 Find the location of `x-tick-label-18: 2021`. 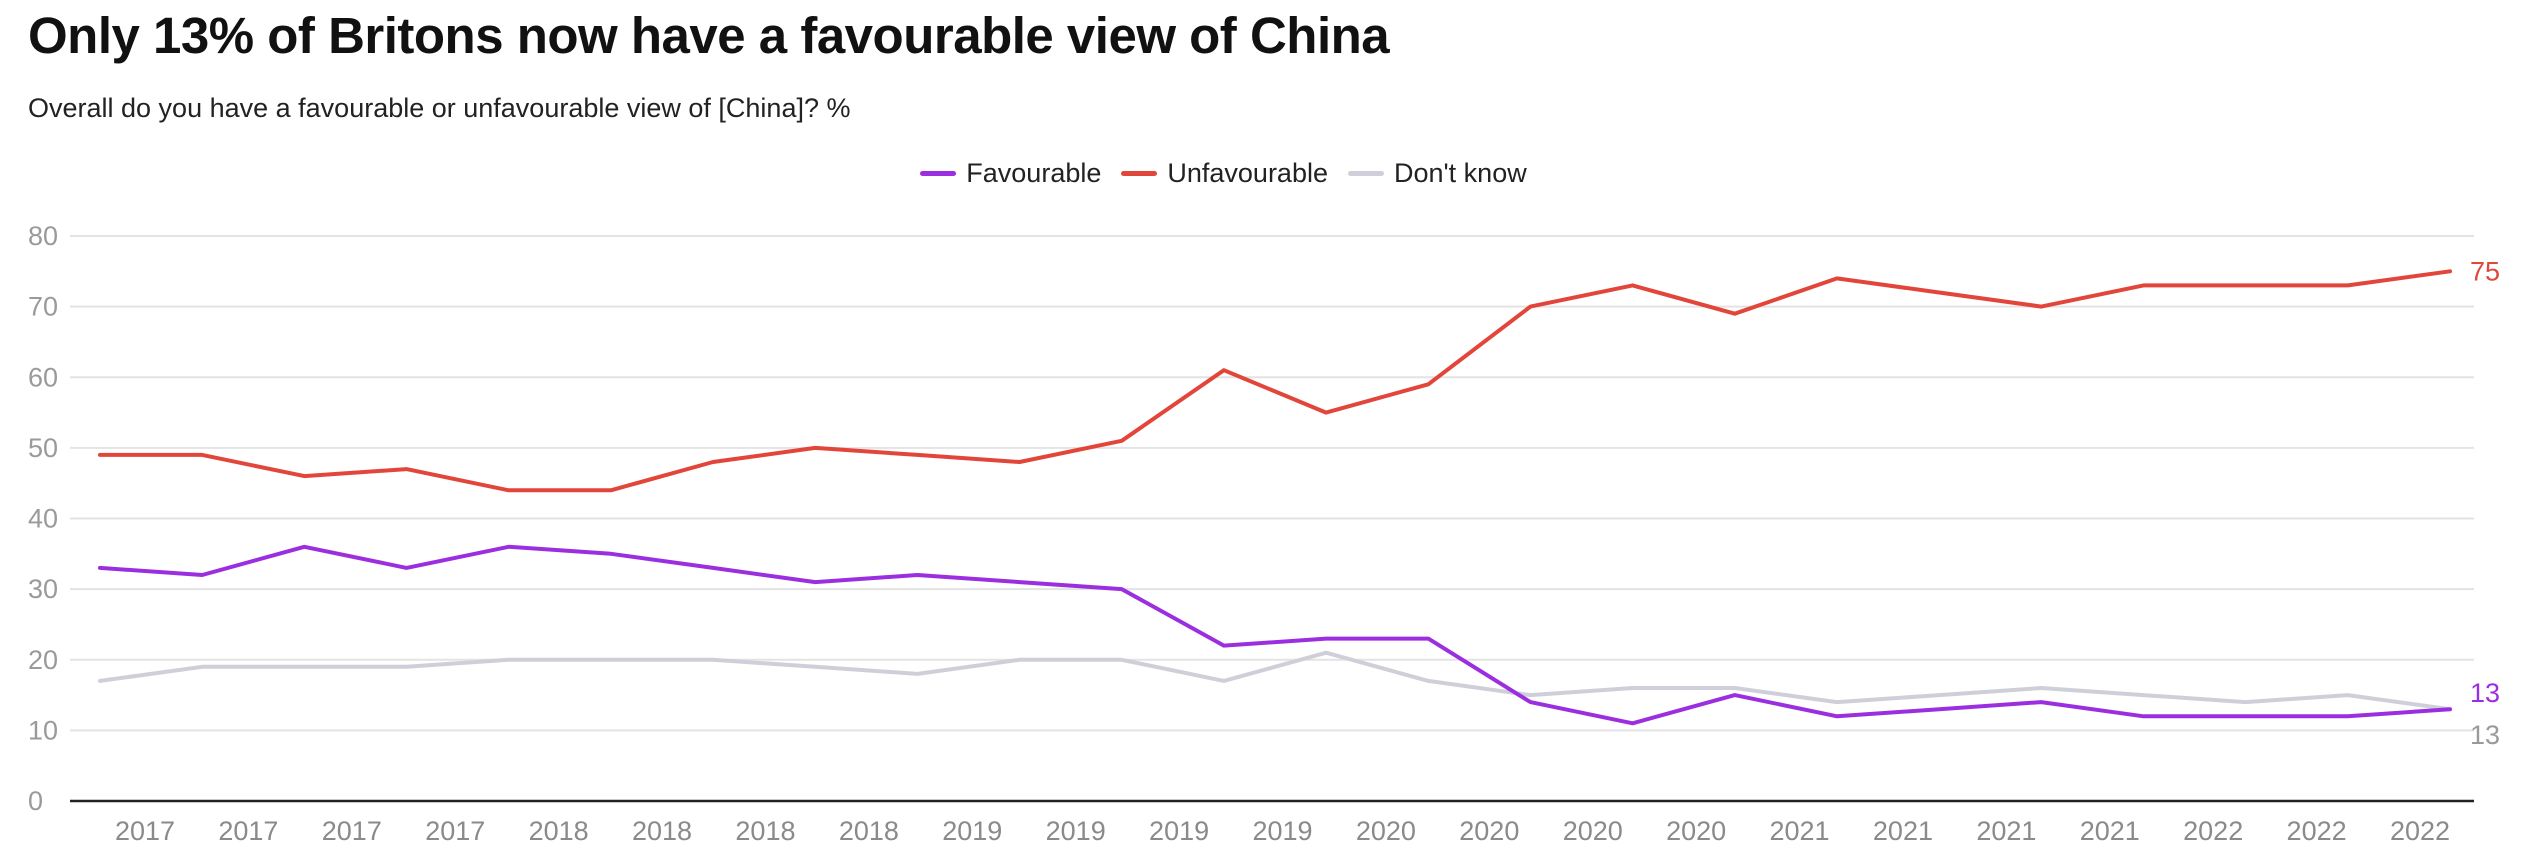

x-tick-label-18: 2021 is located at coordinates (2006, 831).